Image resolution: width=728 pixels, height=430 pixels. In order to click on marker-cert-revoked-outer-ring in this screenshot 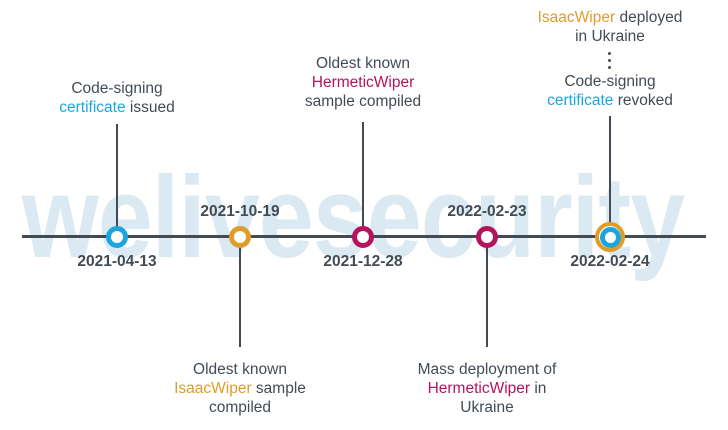, I will do `click(610, 237)`.